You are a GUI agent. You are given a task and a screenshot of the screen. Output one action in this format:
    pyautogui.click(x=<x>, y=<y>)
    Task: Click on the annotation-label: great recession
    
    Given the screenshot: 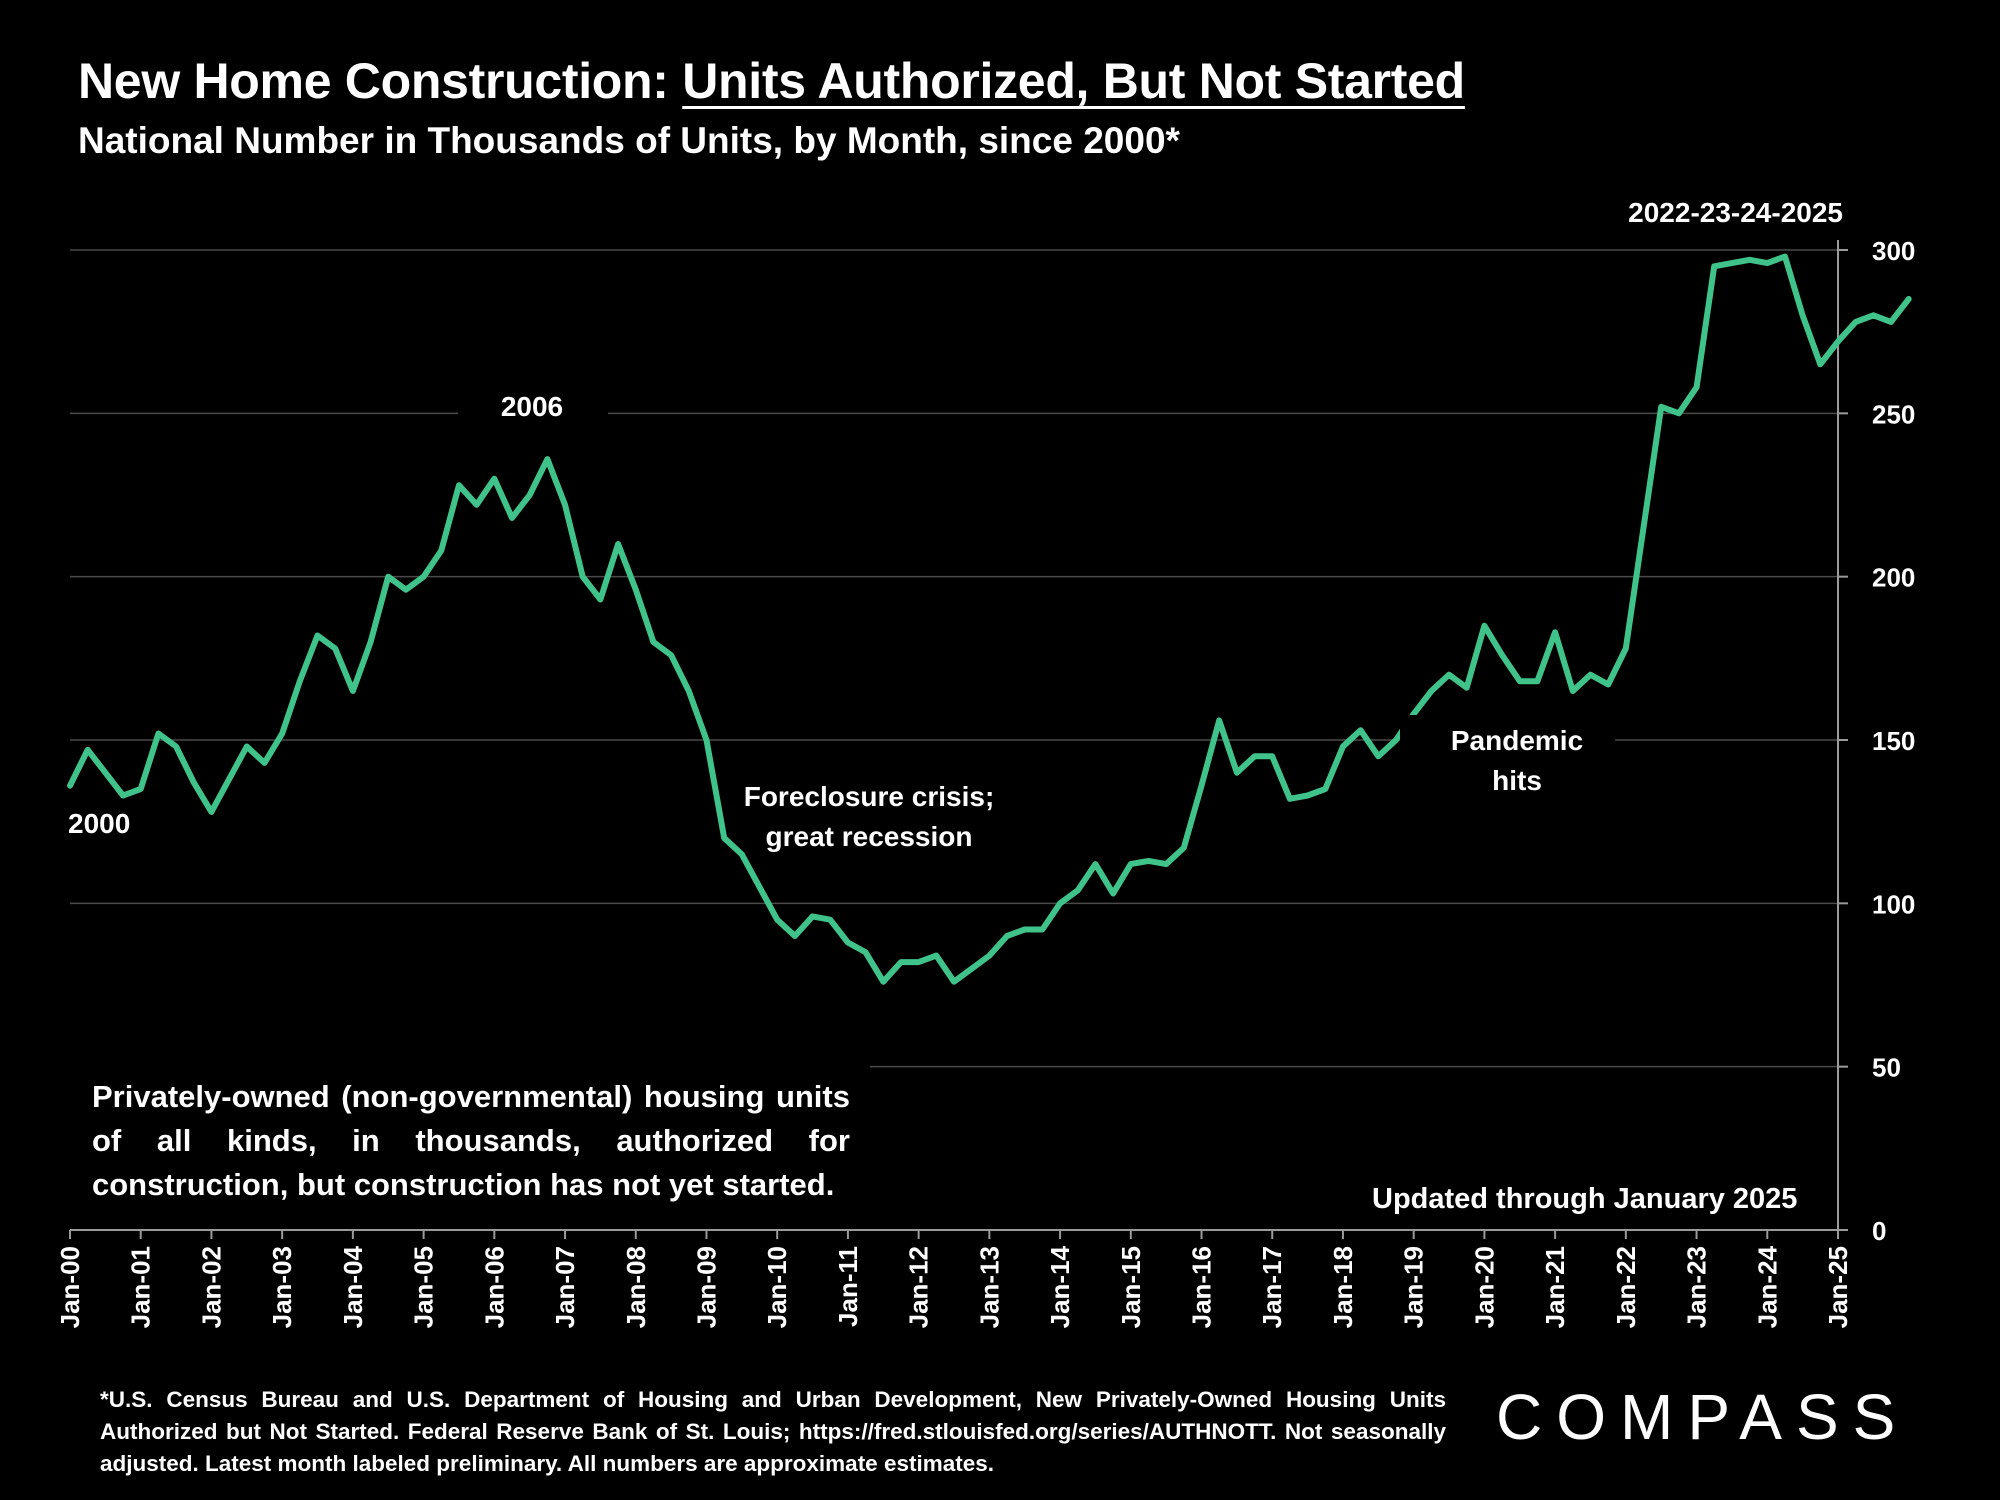 What is the action you would take?
    pyautogui.click(x=869, y=836)
    